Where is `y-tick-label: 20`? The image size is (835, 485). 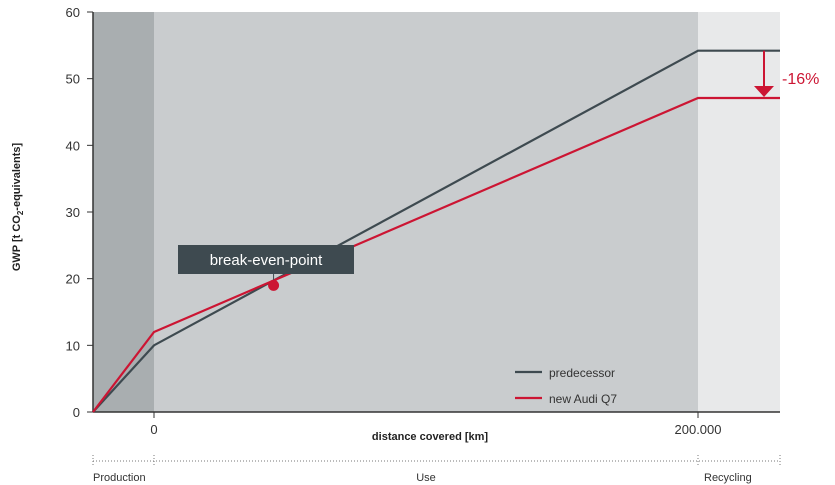
y-tick-label: 20 is located at coordinates (73, 279).